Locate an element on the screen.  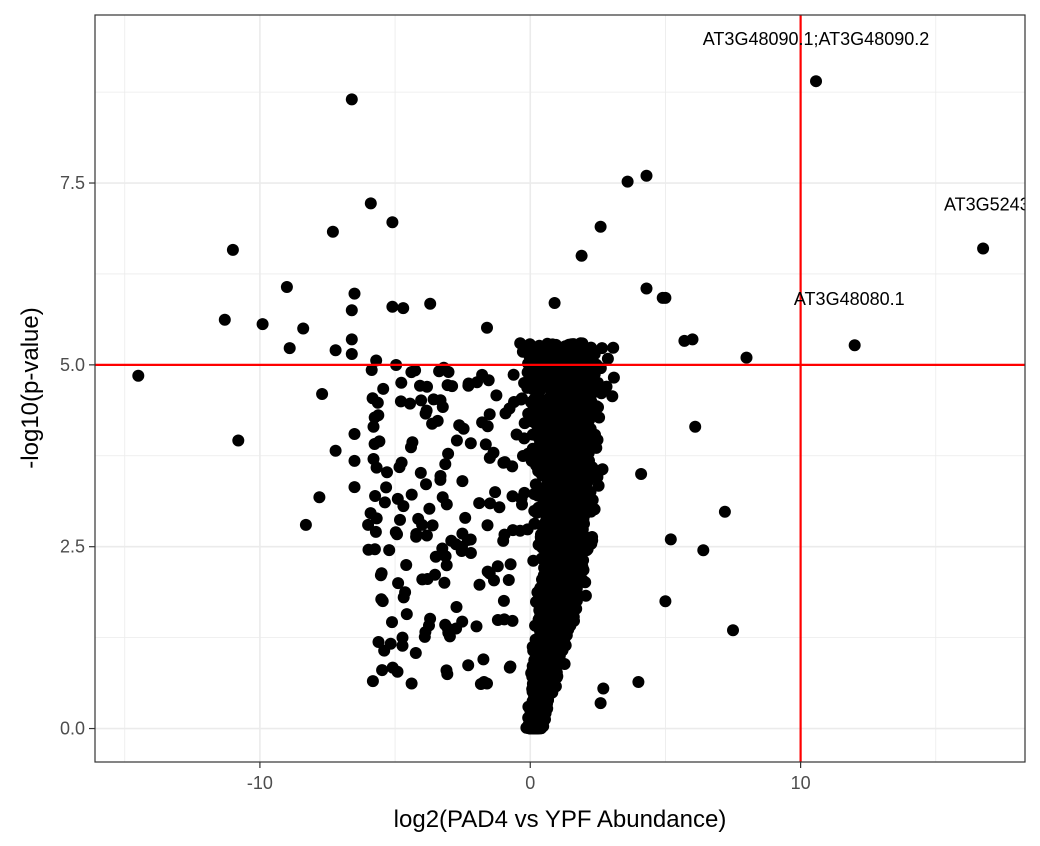
labeled-points is located at coordinates (900, 213).